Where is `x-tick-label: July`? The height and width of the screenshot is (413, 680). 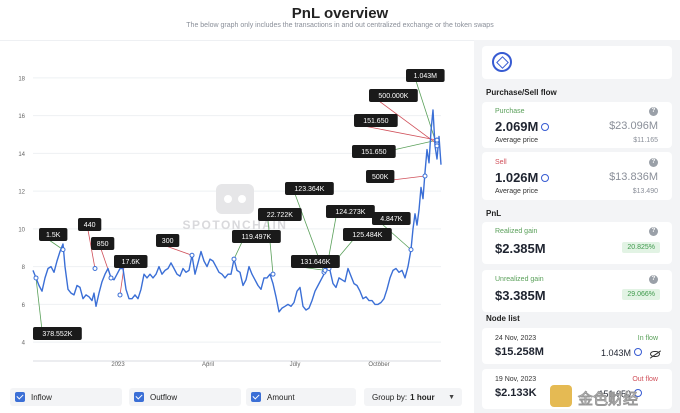 x-tick-label: July is located at coordinates (295, 365).